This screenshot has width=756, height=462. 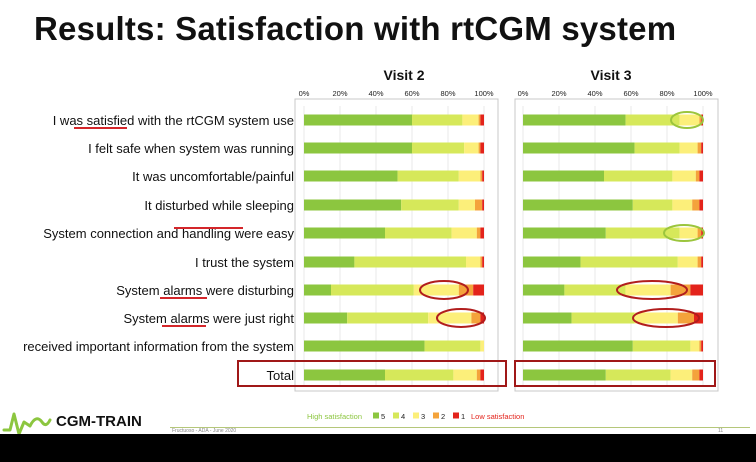 What do you see at coordinates (463, 416) in the screenshot?
I see `legend-item-label: 1` at bounding box center [463, 416].